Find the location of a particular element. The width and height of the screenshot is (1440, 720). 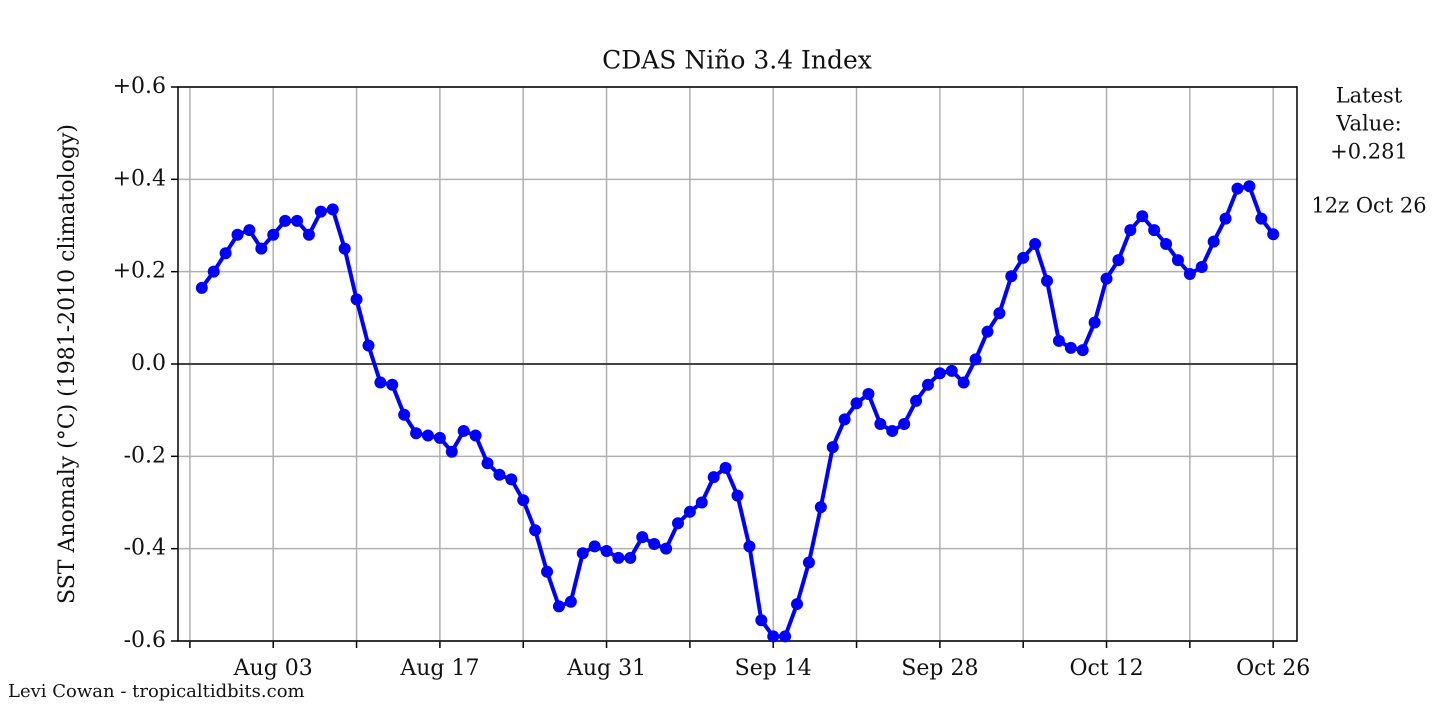

x-tick-label: Aug 17 is located at coordinates (439, 668).